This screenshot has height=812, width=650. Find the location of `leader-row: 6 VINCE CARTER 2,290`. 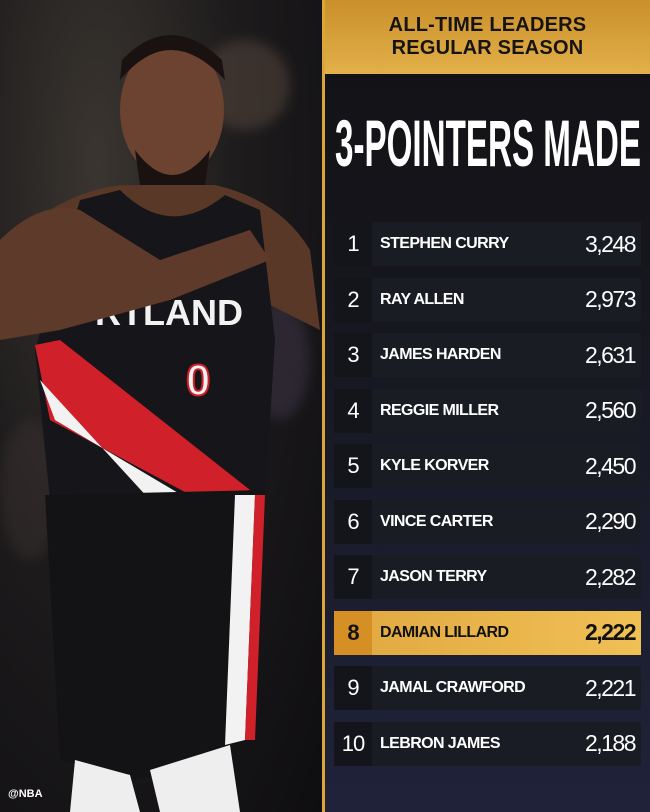

leader-row: 6 VINCE CARTER 2,290 is located at coordinates (487, 521).